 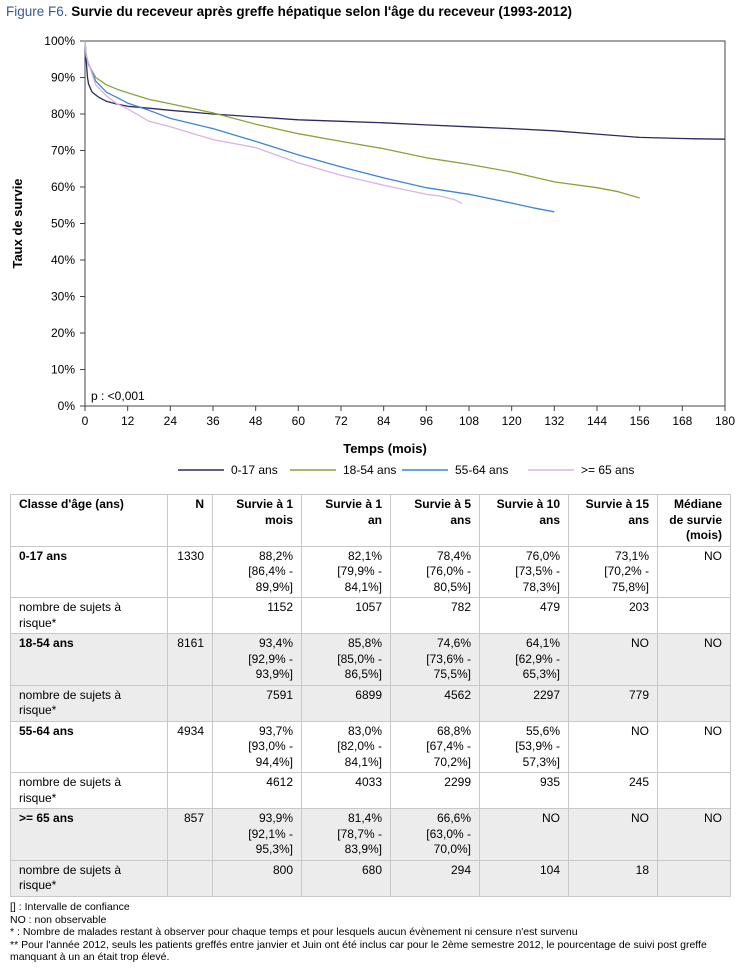 I want to click on series-line-0-17-ans, so click(x=405, y=90).